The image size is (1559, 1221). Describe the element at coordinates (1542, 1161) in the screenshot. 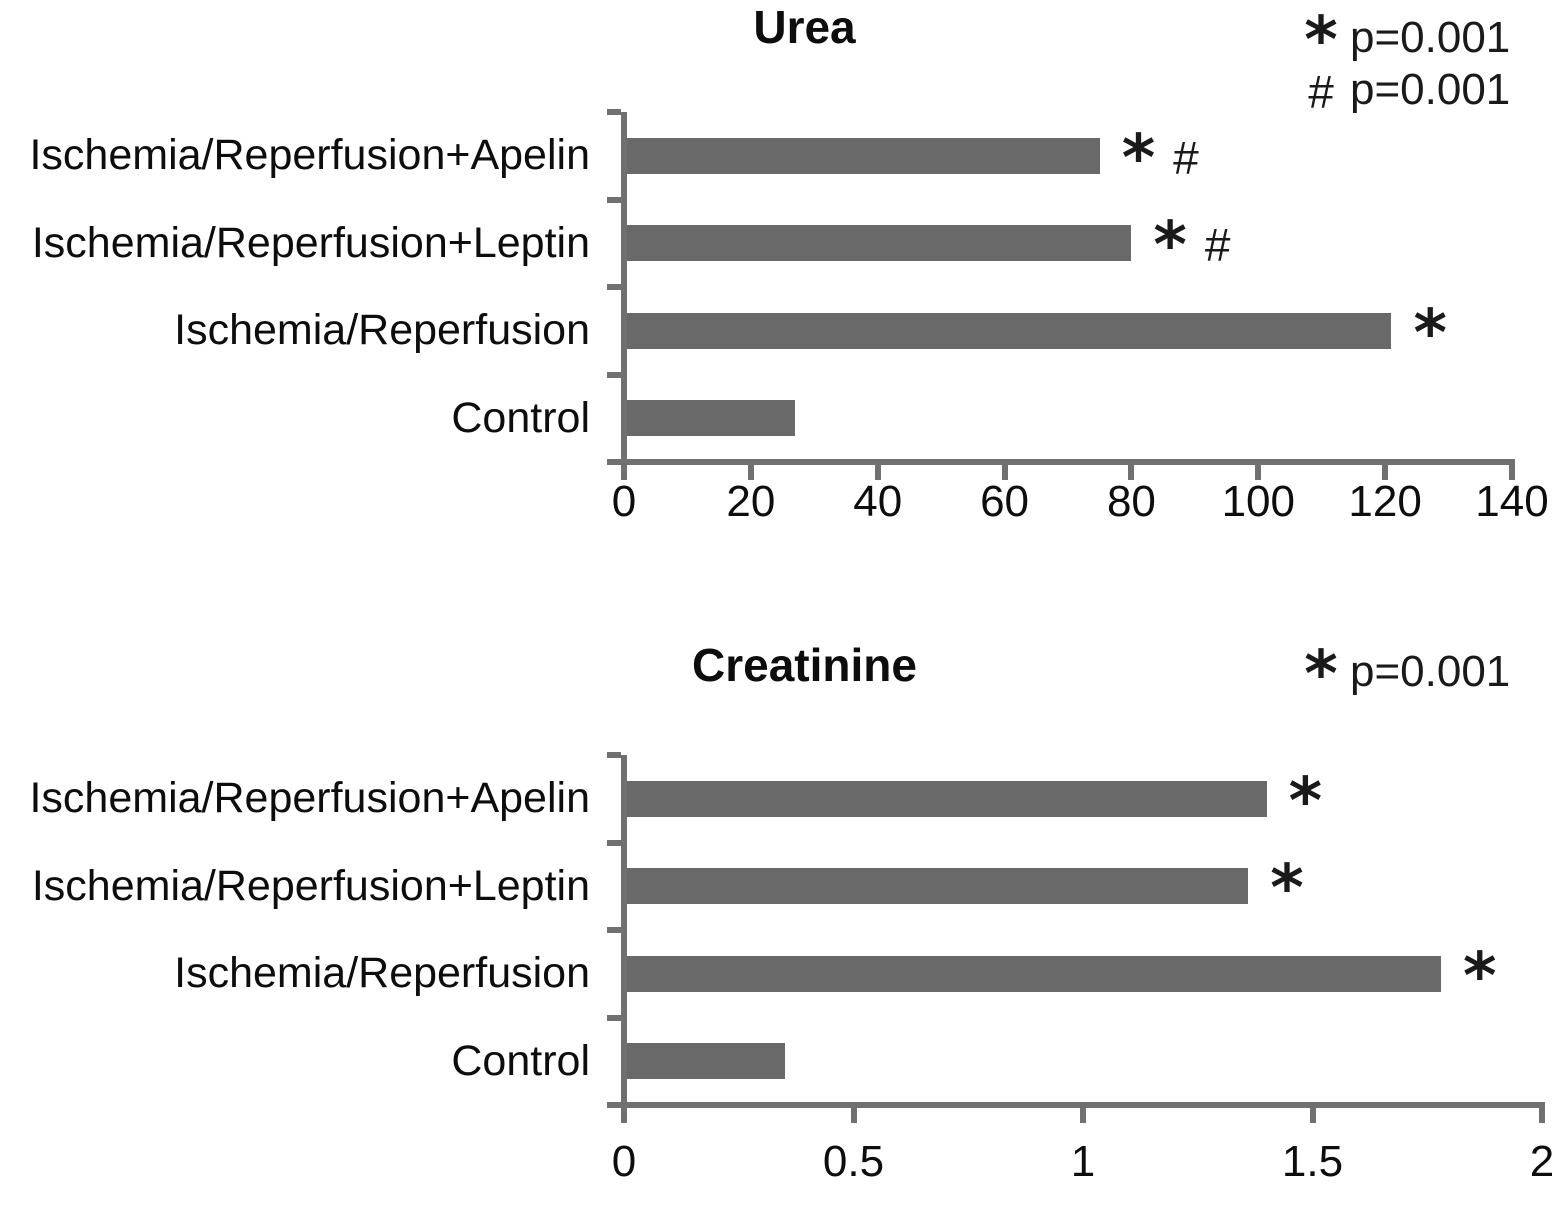

I see `x-tick-label: 2` at that location.